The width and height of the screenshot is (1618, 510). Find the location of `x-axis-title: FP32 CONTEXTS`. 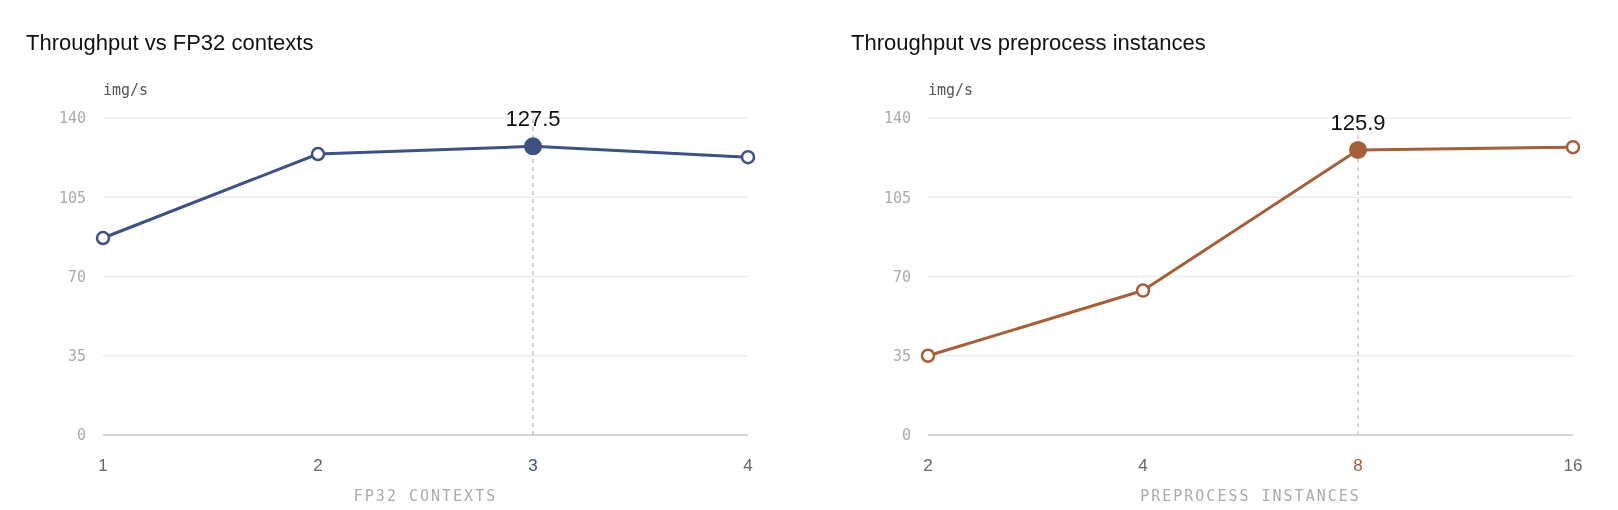

x-axis-title: FP32 CONTEXTS is located at coordinates (425, 496).